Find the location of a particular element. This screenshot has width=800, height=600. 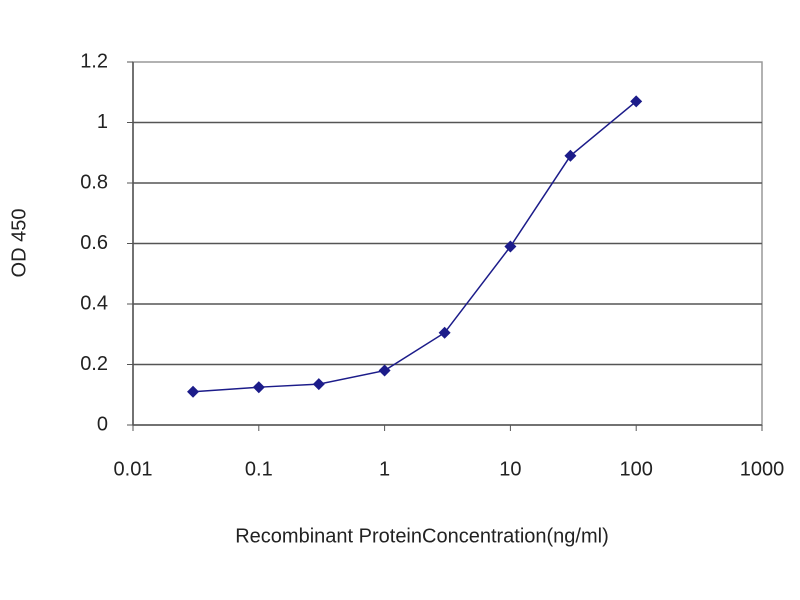

y-tick-label: 0.6 is located at coordinates (94, 243).